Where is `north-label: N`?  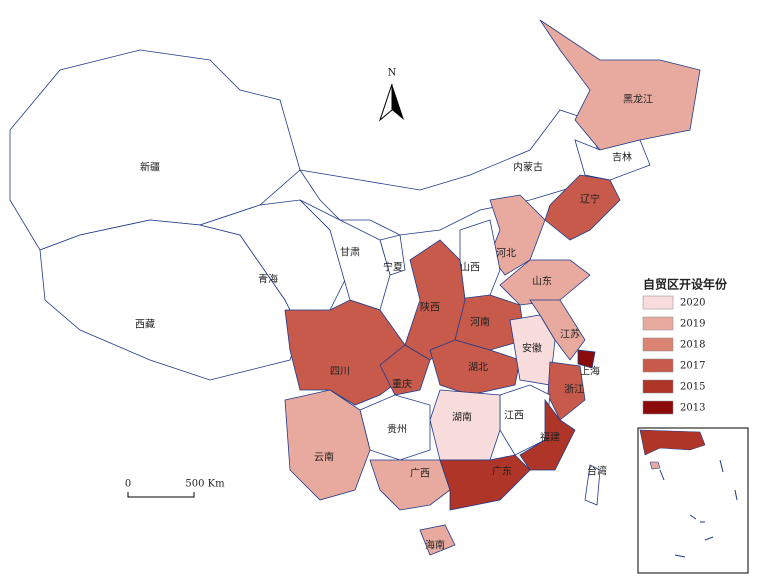
north-label: N is located at coordinates (392, 73).